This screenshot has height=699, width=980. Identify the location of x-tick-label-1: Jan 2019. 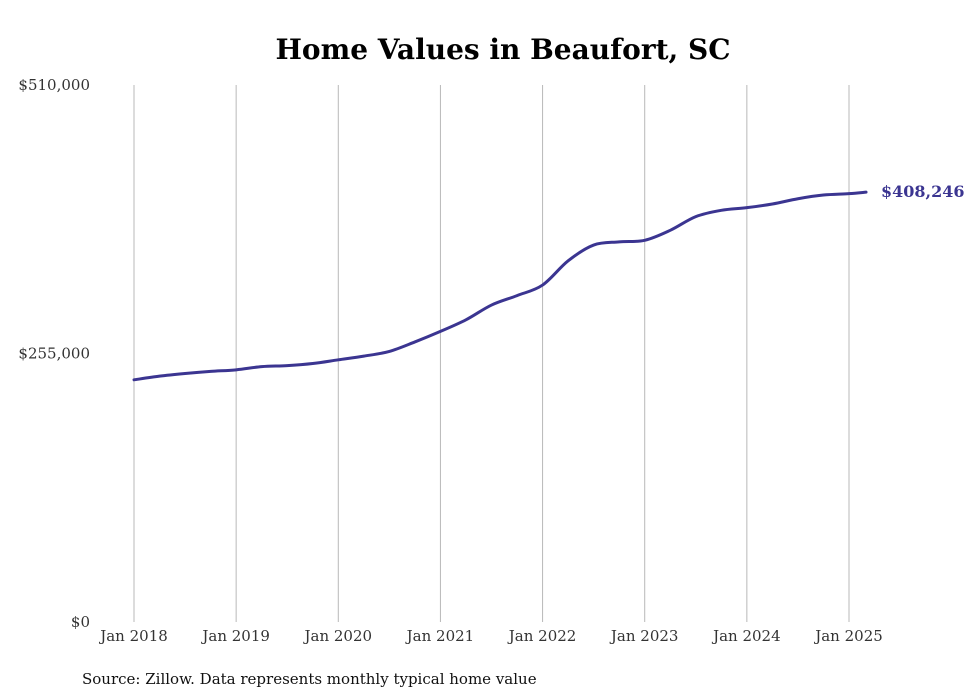
(235, 636).